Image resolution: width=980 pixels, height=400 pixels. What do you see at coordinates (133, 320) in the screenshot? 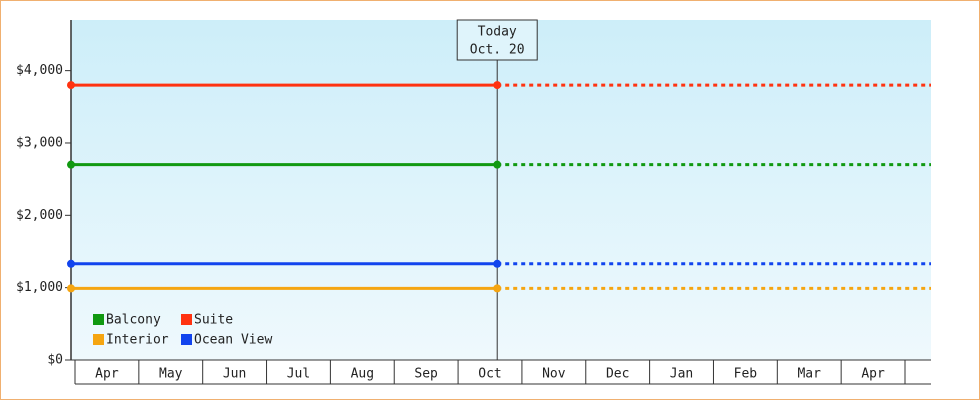
I see `legend-label: Balcony` at bounding box center [133, 320].